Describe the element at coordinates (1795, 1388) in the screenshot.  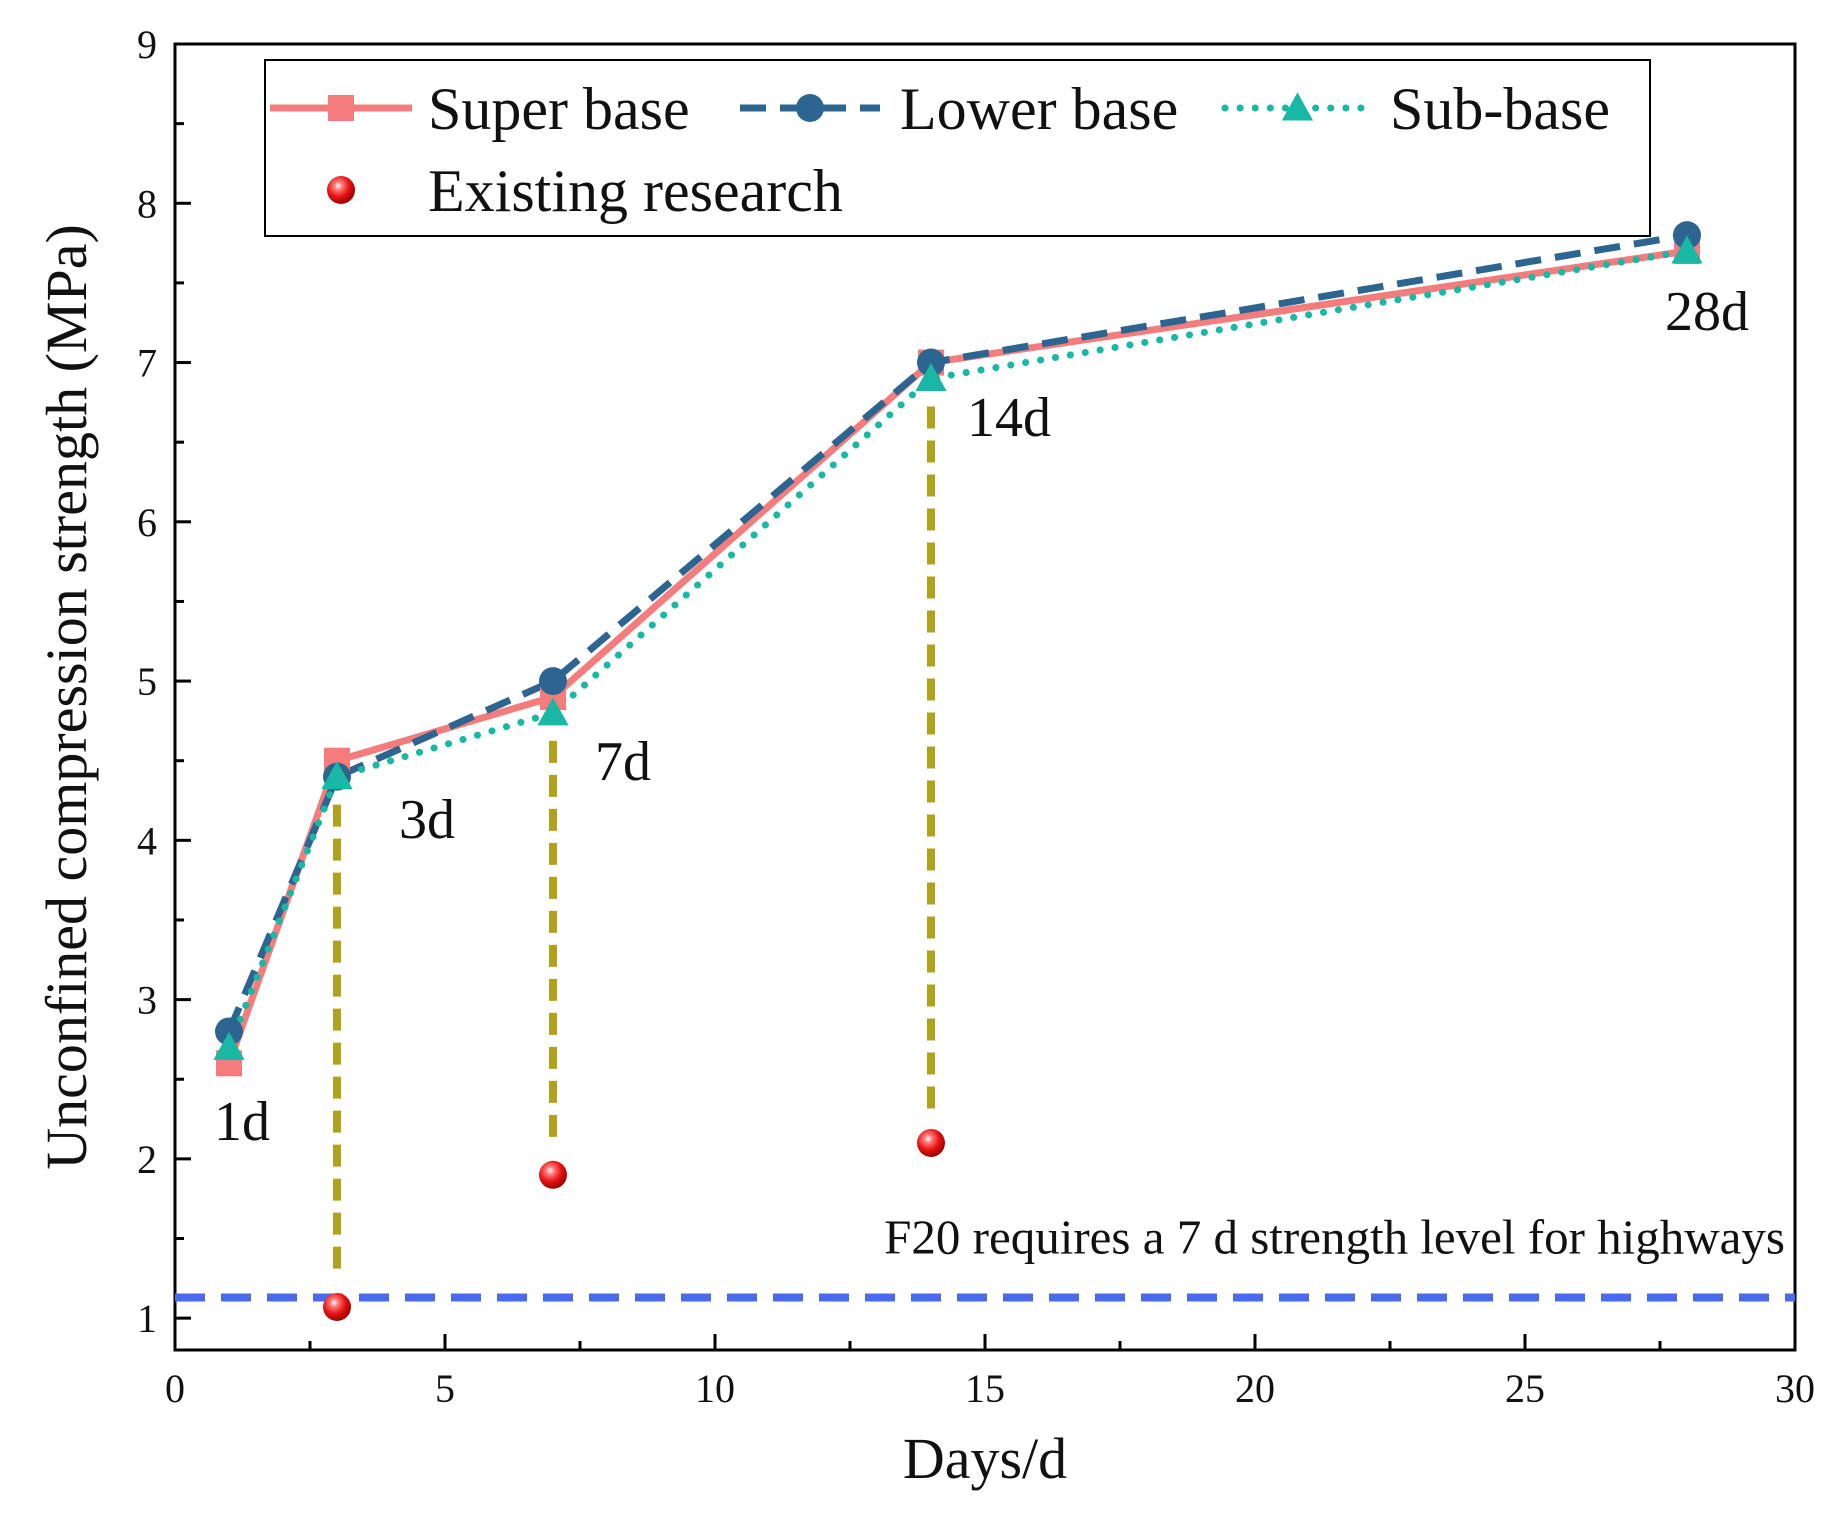
I see `x-tick-label: 30` at that location.